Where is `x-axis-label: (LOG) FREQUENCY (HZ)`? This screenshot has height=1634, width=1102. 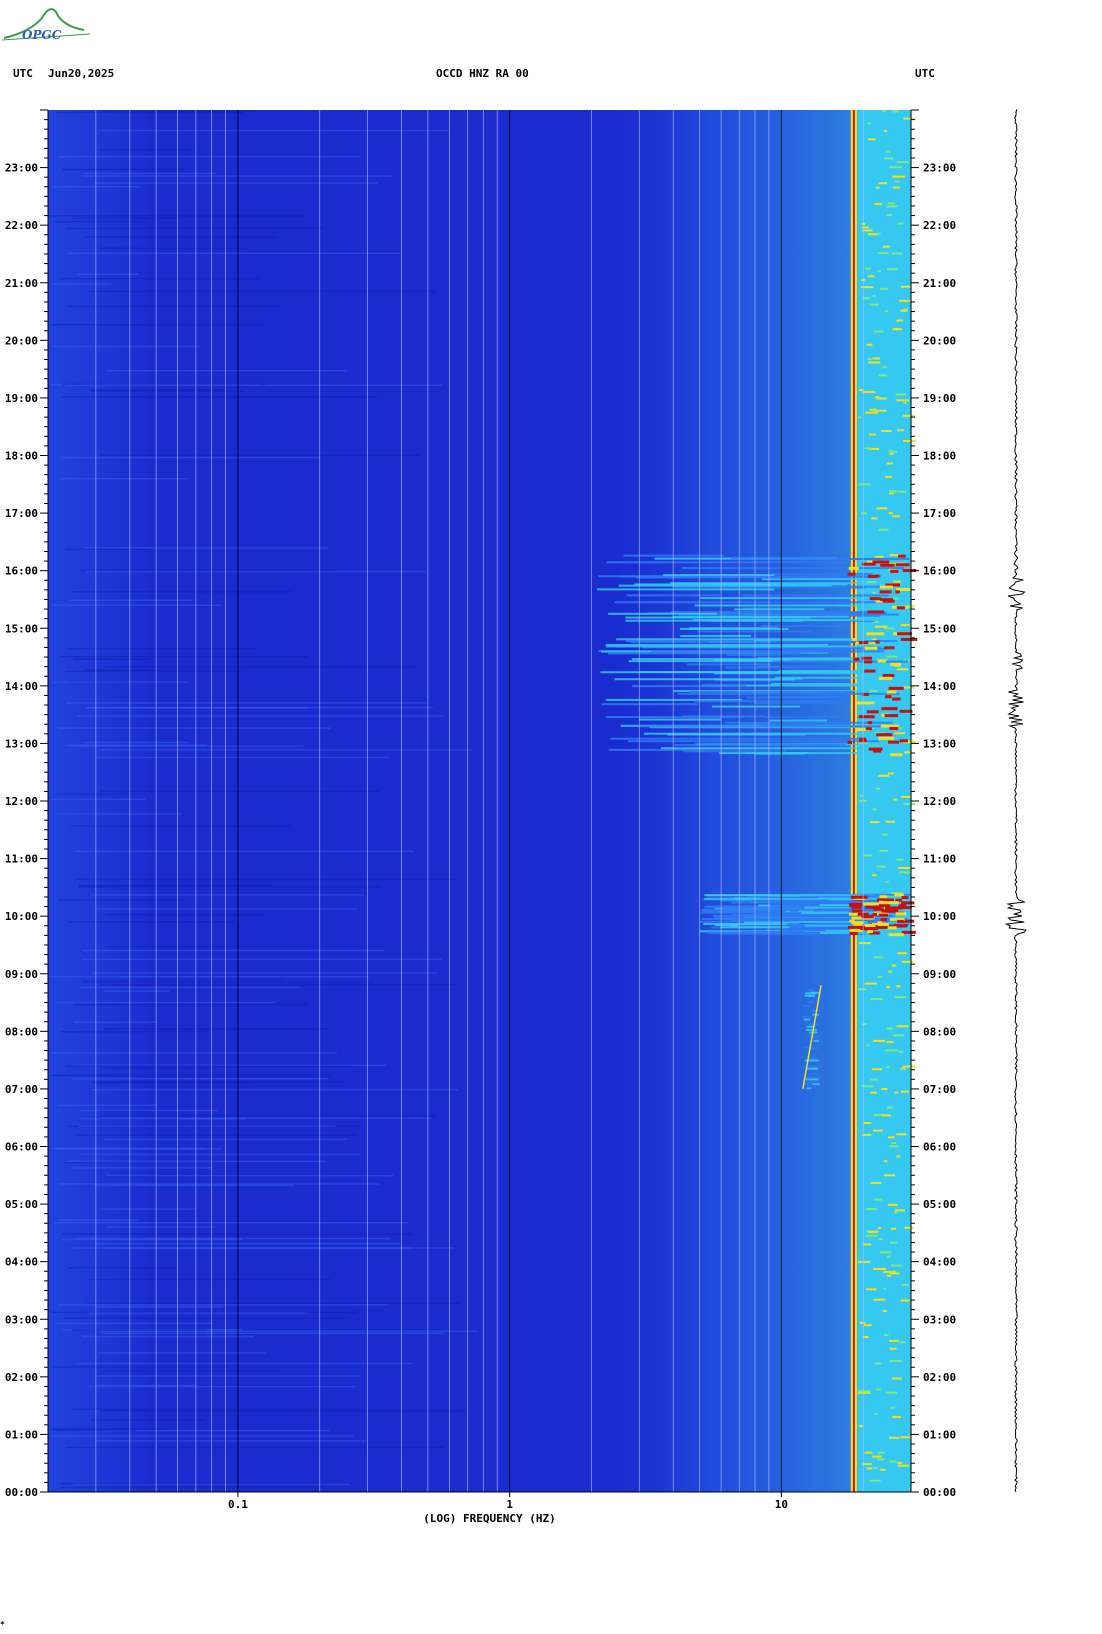 x-axis-label: (LOG) FREQUENCY (HZ) is located at coordinates (489, 1518).